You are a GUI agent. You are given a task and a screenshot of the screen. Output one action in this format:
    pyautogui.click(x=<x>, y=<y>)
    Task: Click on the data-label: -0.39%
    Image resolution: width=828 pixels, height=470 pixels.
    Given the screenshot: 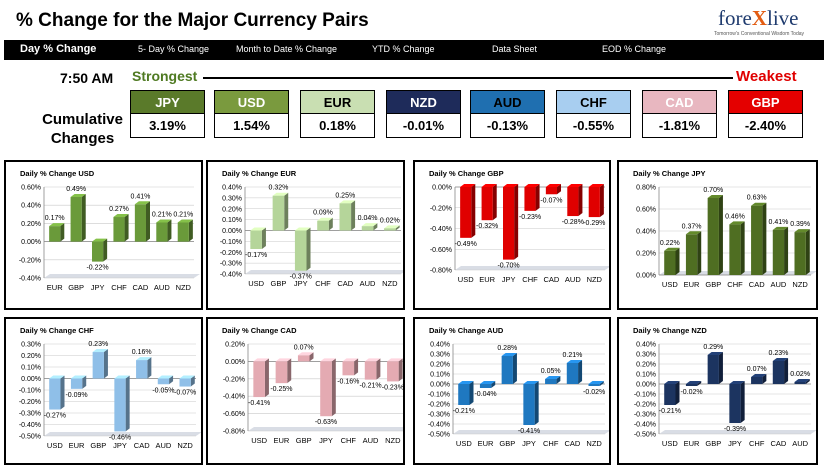 What is the action you would take?
    pyautogui.click(x=735, y=429)
    